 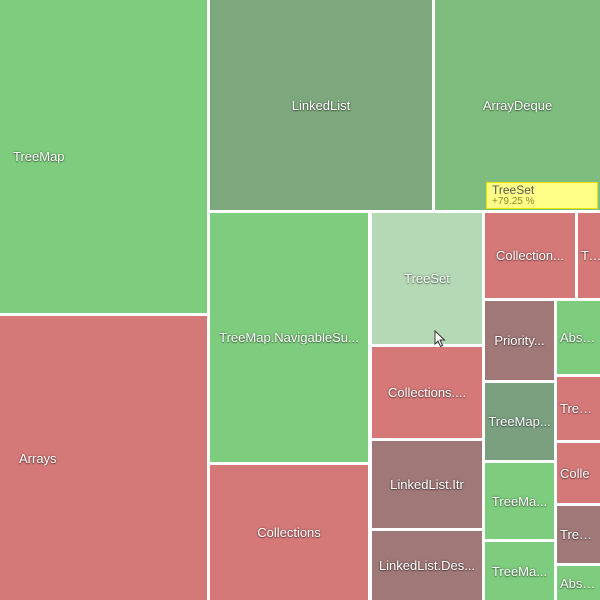 I want to click on tile-linkedlist: LinkedList, so click(x=321, y=105).